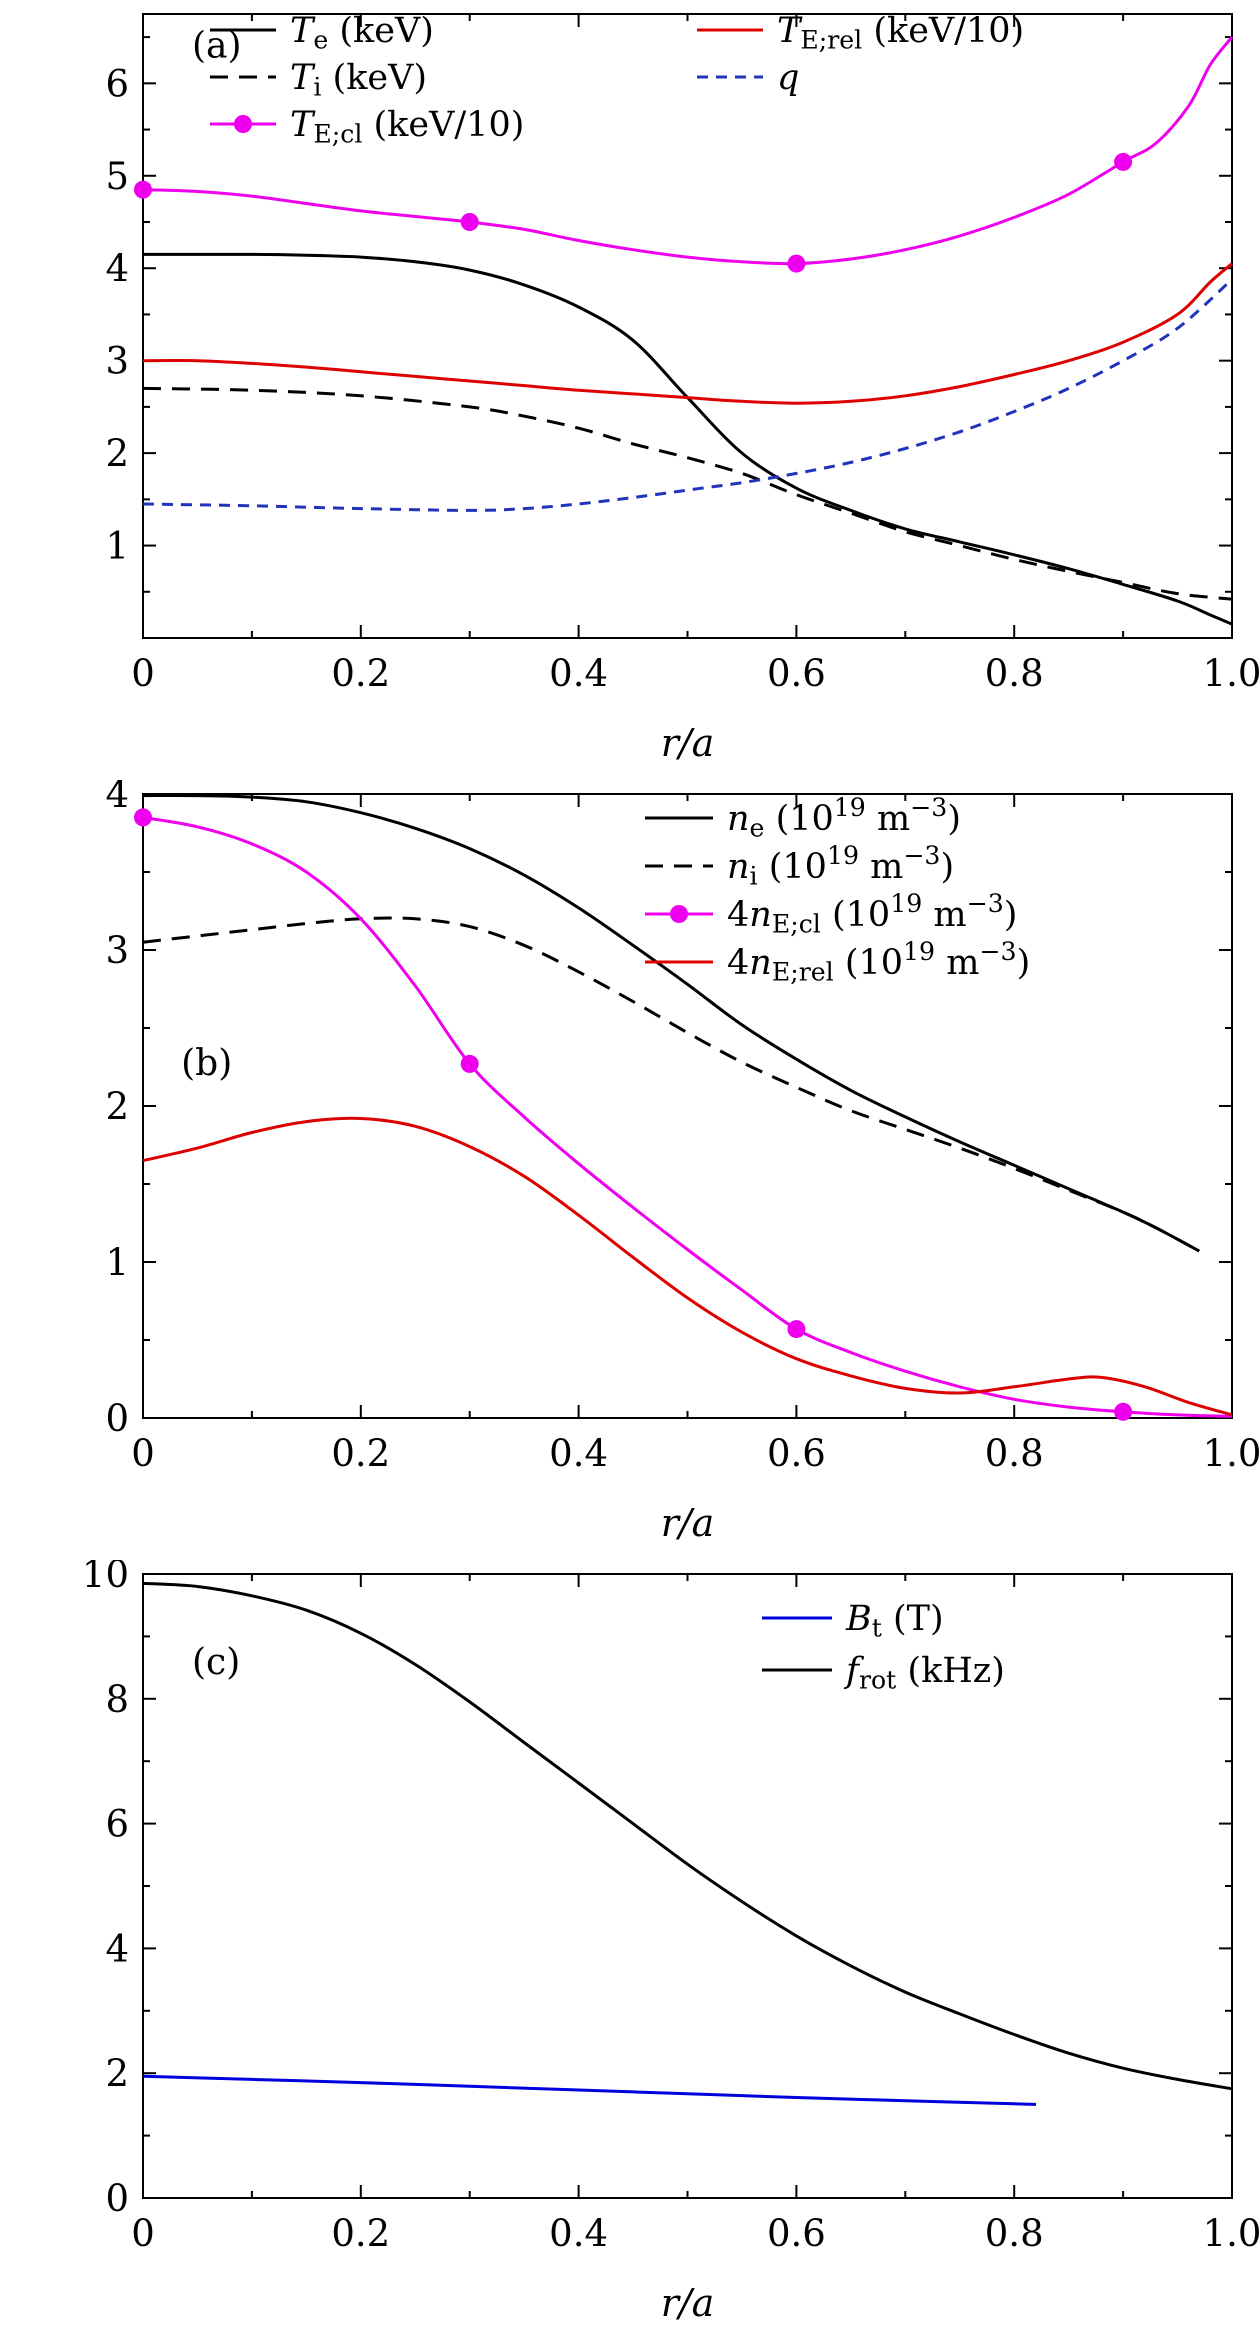  What do you see at coordinates (105, 1578) in the screenshot?
I see `y-tick-label: 10` at bounding box center [105, 1578].